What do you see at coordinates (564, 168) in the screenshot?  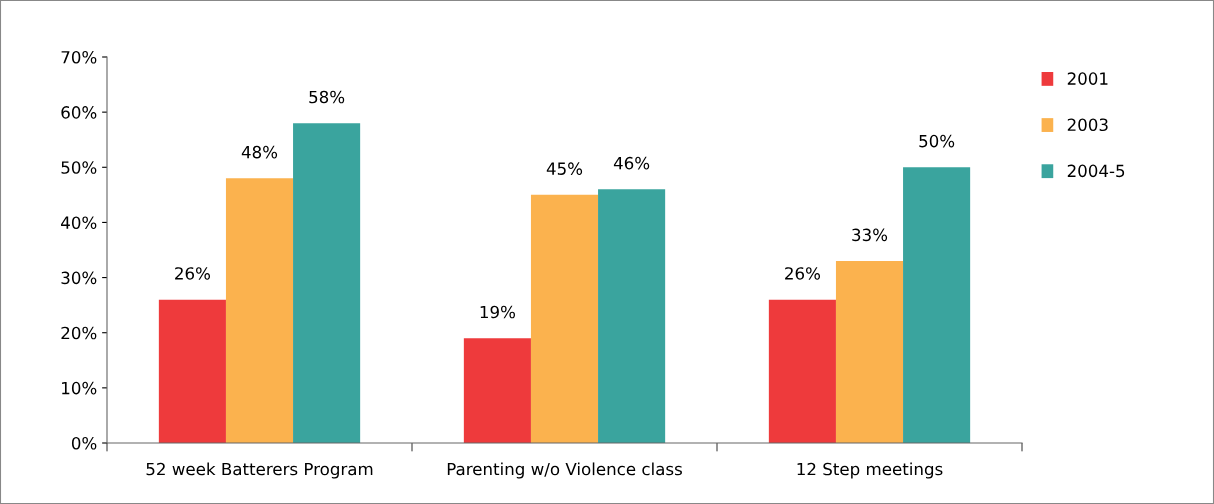 I see `data-label: 45%` at bounding box center [564, 168].